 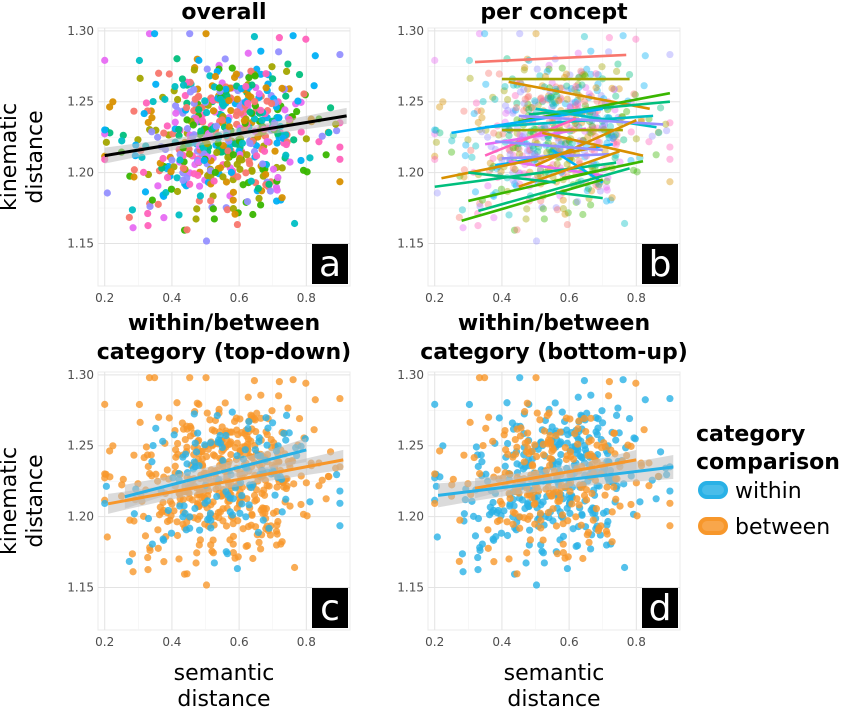 What do you see at coordinates (660, 608) in the screenshot?
I see `panel-letter-badge` at bounding box center [660, 608].